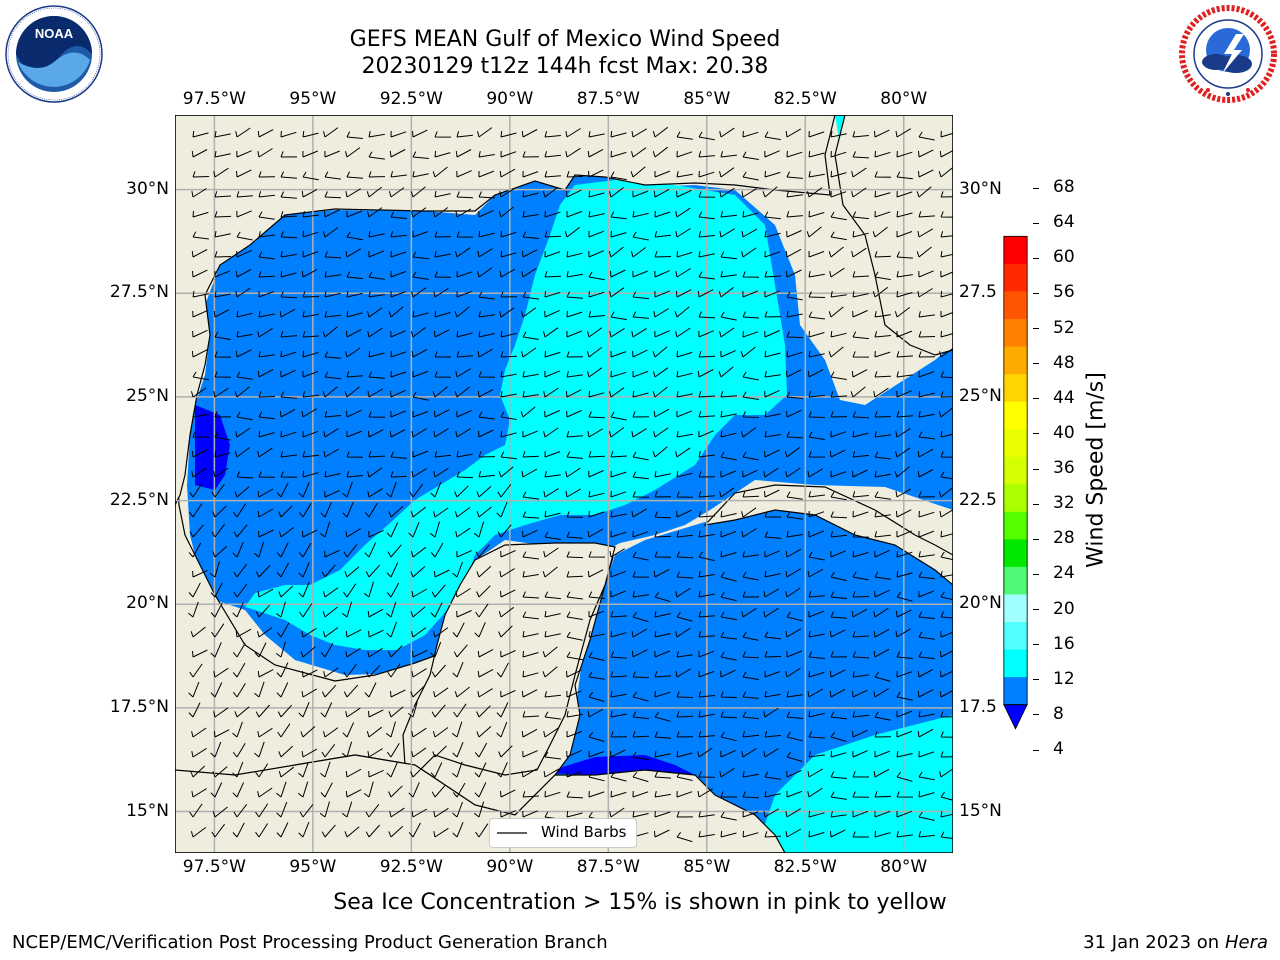 The height and width of the screenshot is (960, 1280). I want to click on footer-host: Hera, so click(1246, 942).